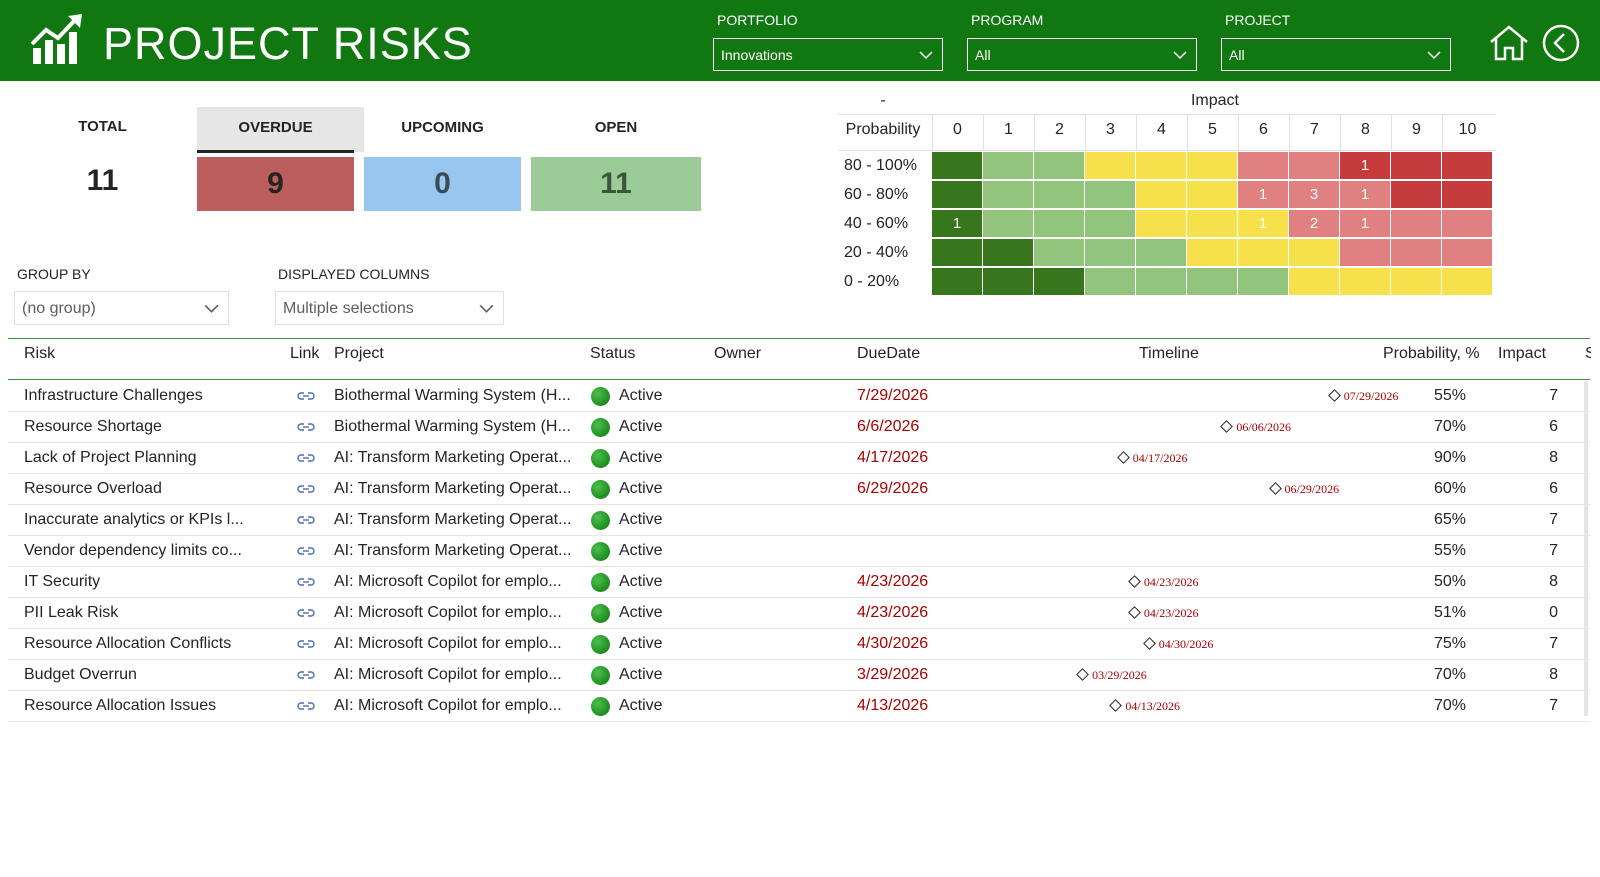 Image resolution: width=1600 pixels, height=877 pixels. What do you see at coordinates (280, 129) in the screenshot?
I see `tab-overdue` at bounding box center [280, 129].